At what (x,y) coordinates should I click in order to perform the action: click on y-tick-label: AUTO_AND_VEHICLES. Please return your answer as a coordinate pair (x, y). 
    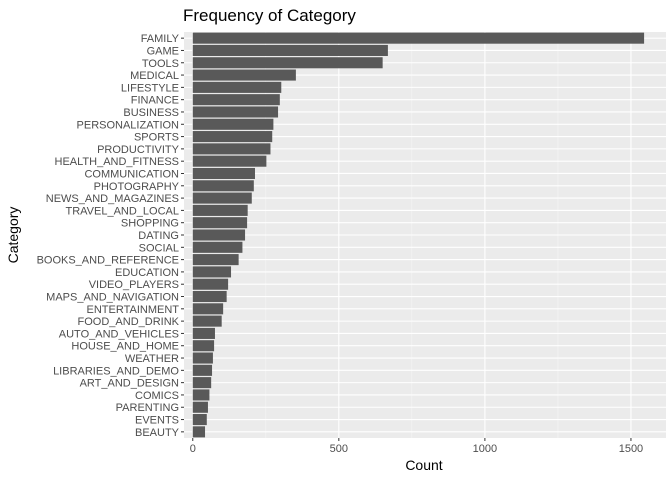
    Looking at the image, I should click on (119, 334).